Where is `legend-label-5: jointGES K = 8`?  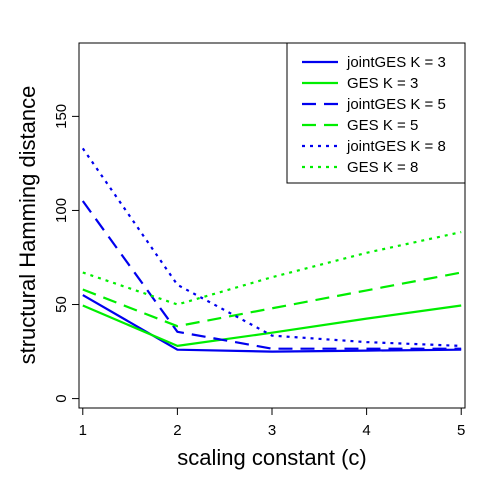 legend-label-5: jointGES K = 8 is located at coordinates (396, 146).